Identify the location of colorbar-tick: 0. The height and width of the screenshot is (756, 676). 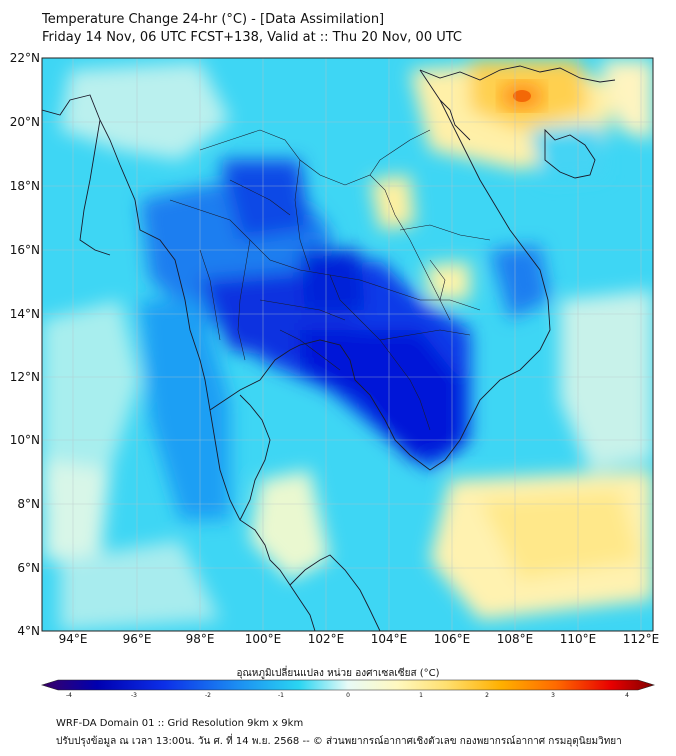
(348, 695).